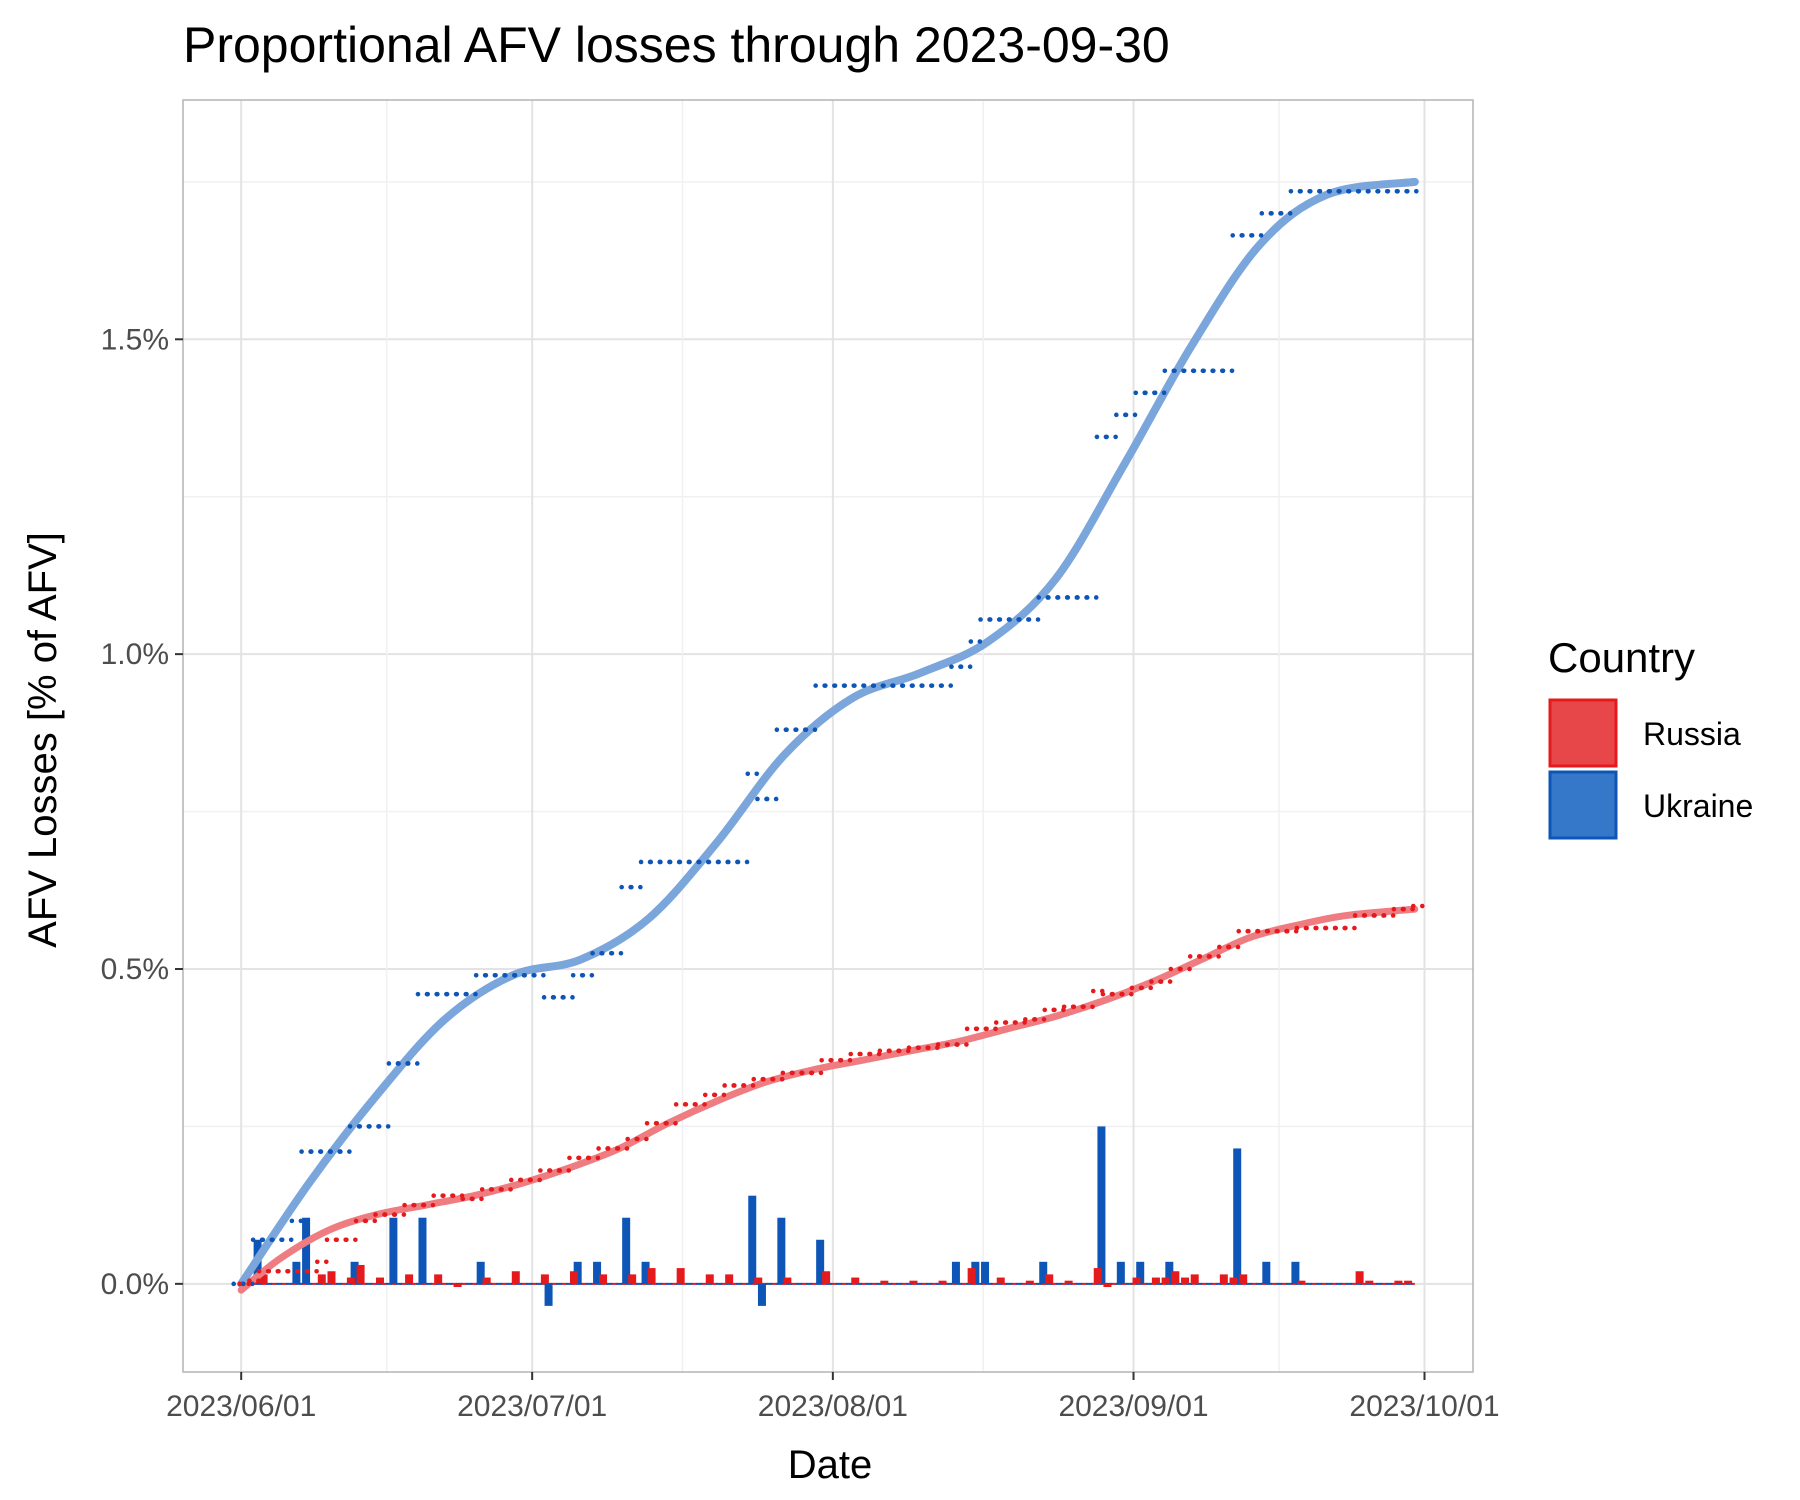  I want to click on legend-label-russia: Russia, so click(1692, 734).